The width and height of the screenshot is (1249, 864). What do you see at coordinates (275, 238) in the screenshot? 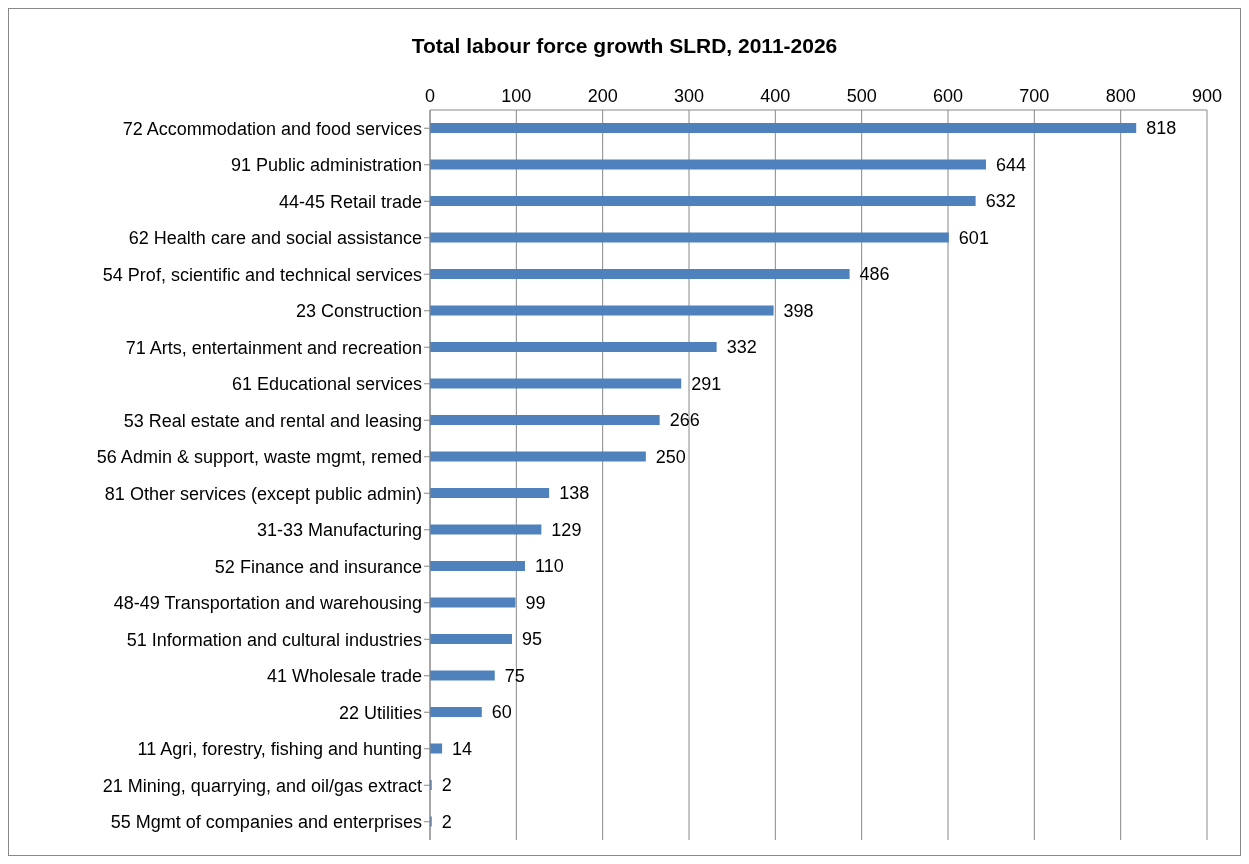
I see `y-tick-label: 62 Health care and social assistance` at bounding box center [275, 238].